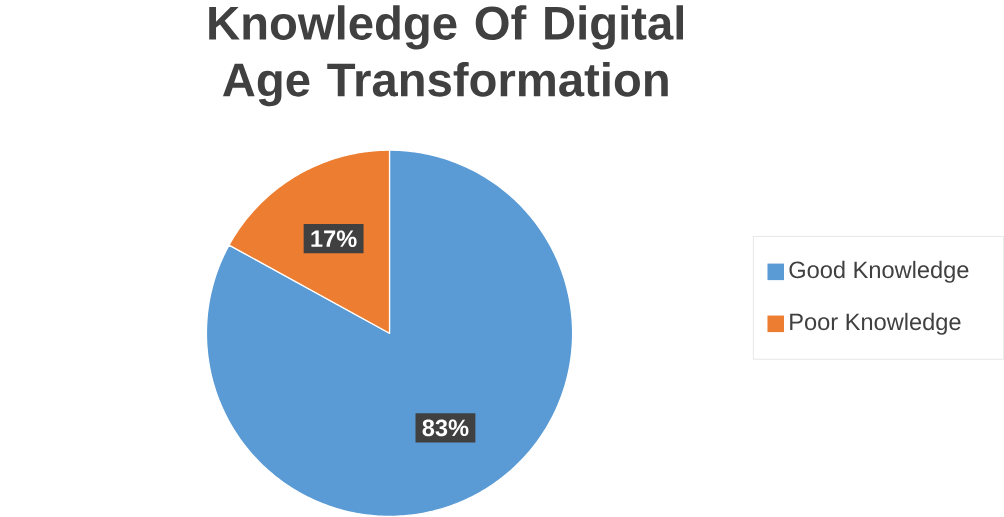  Describe the element at coordinates (334, 239) in the screenshot. I see `data-label: 17%` at that location.